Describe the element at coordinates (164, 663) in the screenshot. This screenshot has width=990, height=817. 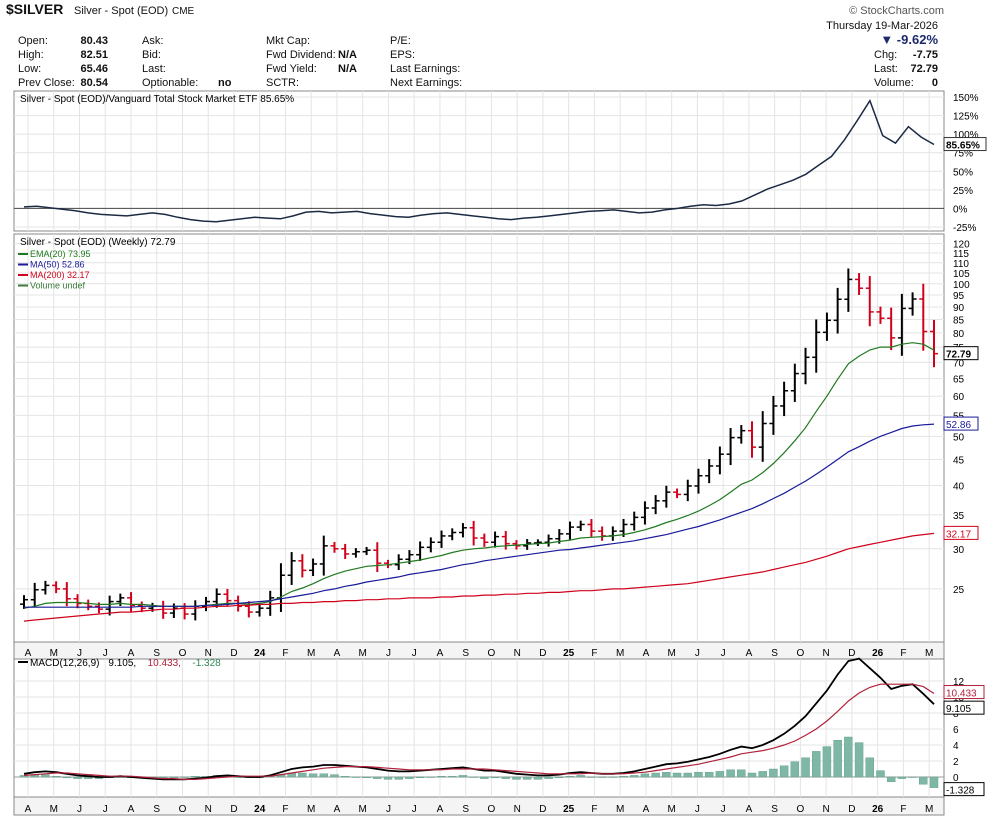
I see `macd-legend-entry: 10.433,` at that location.